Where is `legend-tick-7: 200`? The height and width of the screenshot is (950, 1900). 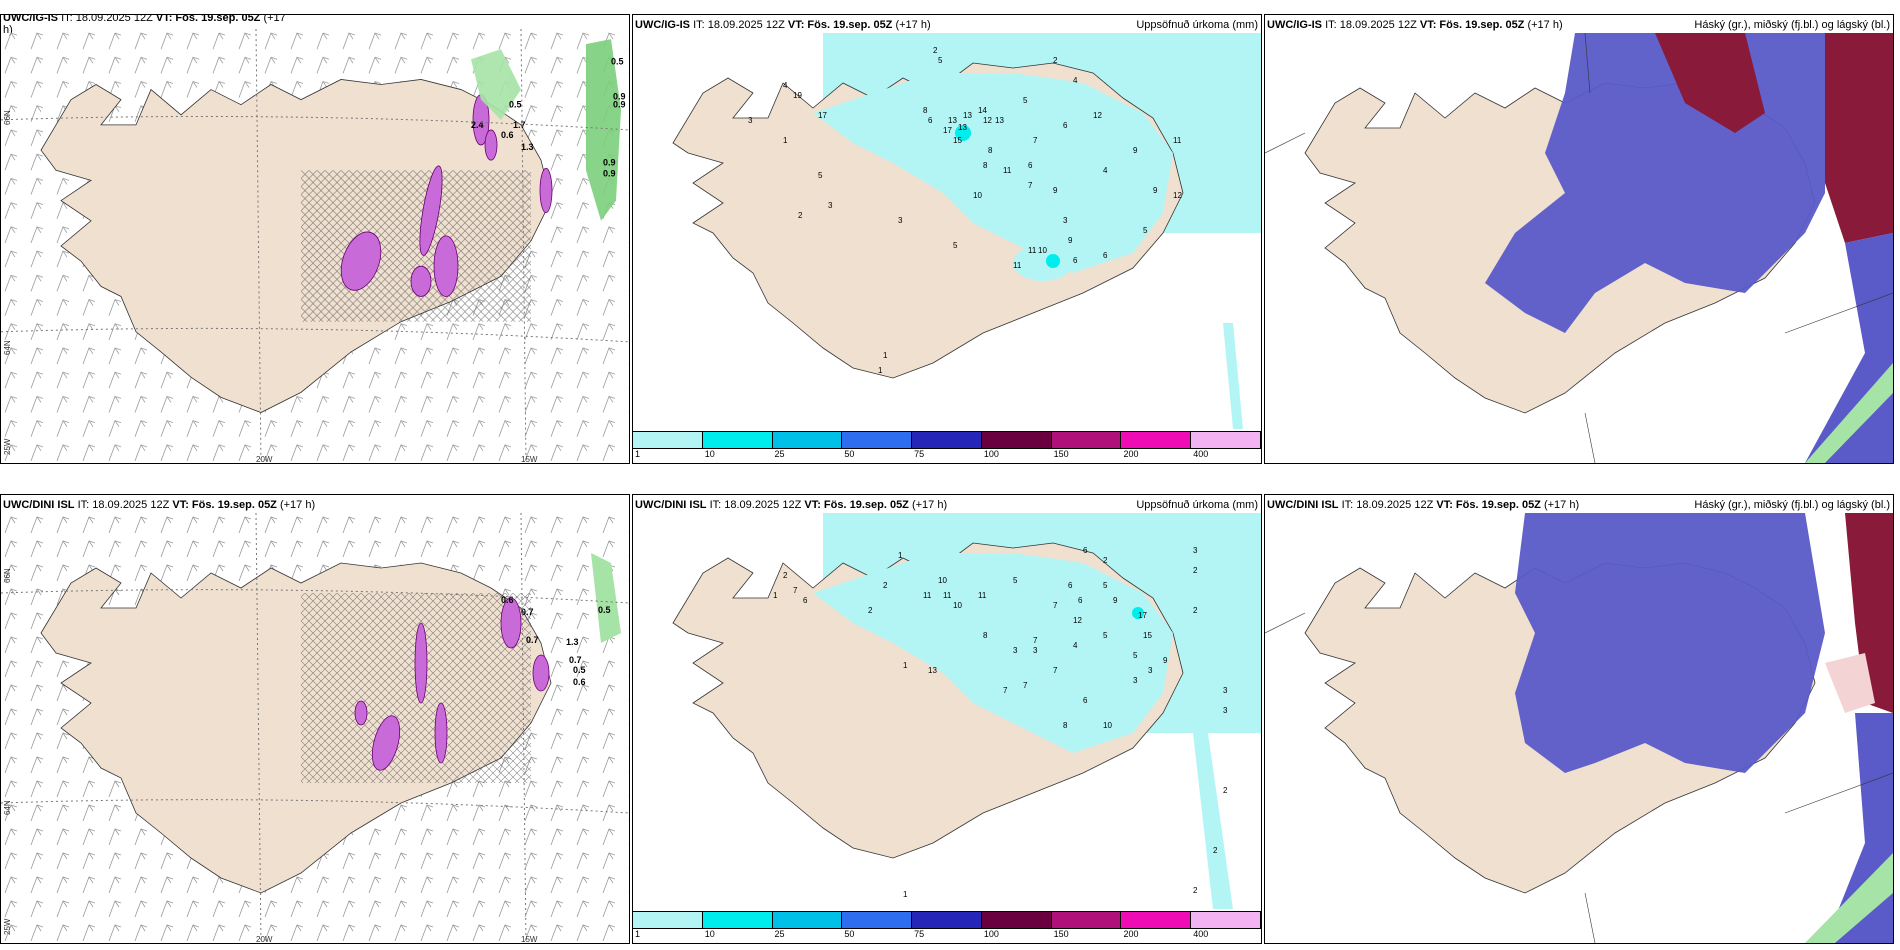
legend-tick-7: 200 is located at coordinates (1131, 934).